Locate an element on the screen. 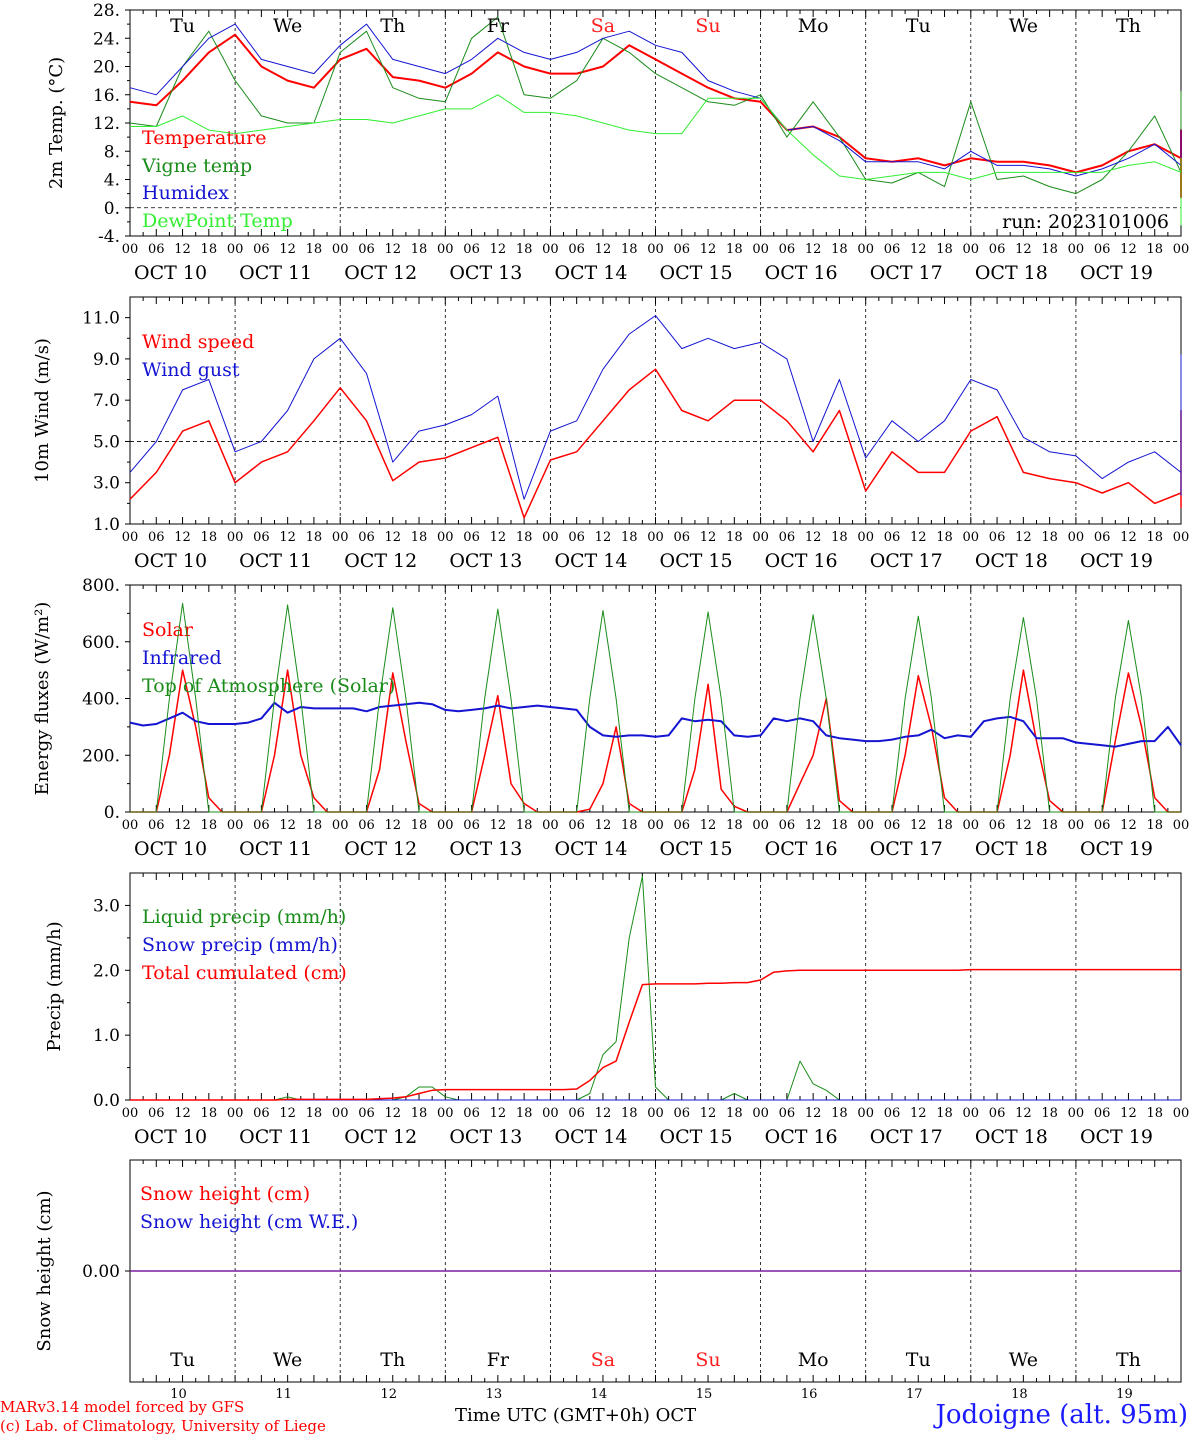 The height and width of the screenshot is (1440, 1194). day-name-label: Th is located at coordinates (1128, 26).